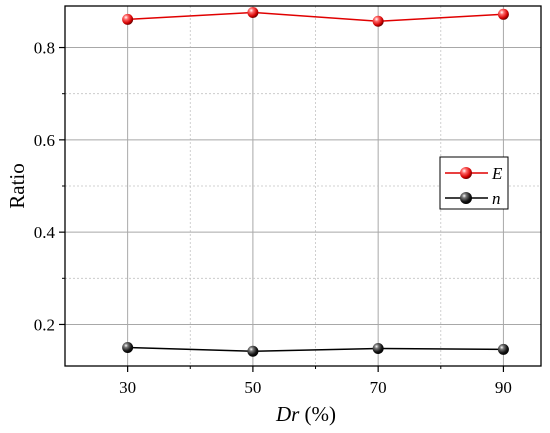  I want to click on legend-box, so click(474, 183).